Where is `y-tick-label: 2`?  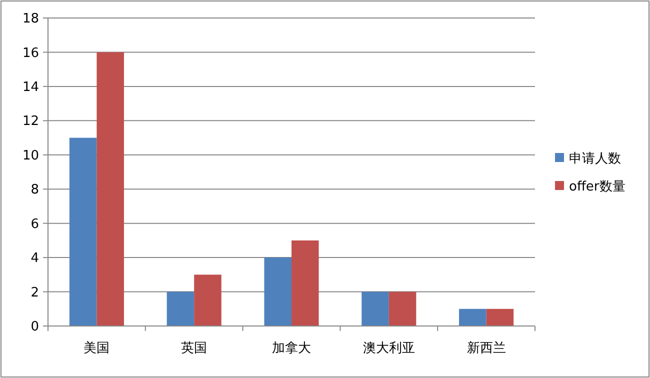
y-tick-label: 2 is located at coordinates (34, 292).